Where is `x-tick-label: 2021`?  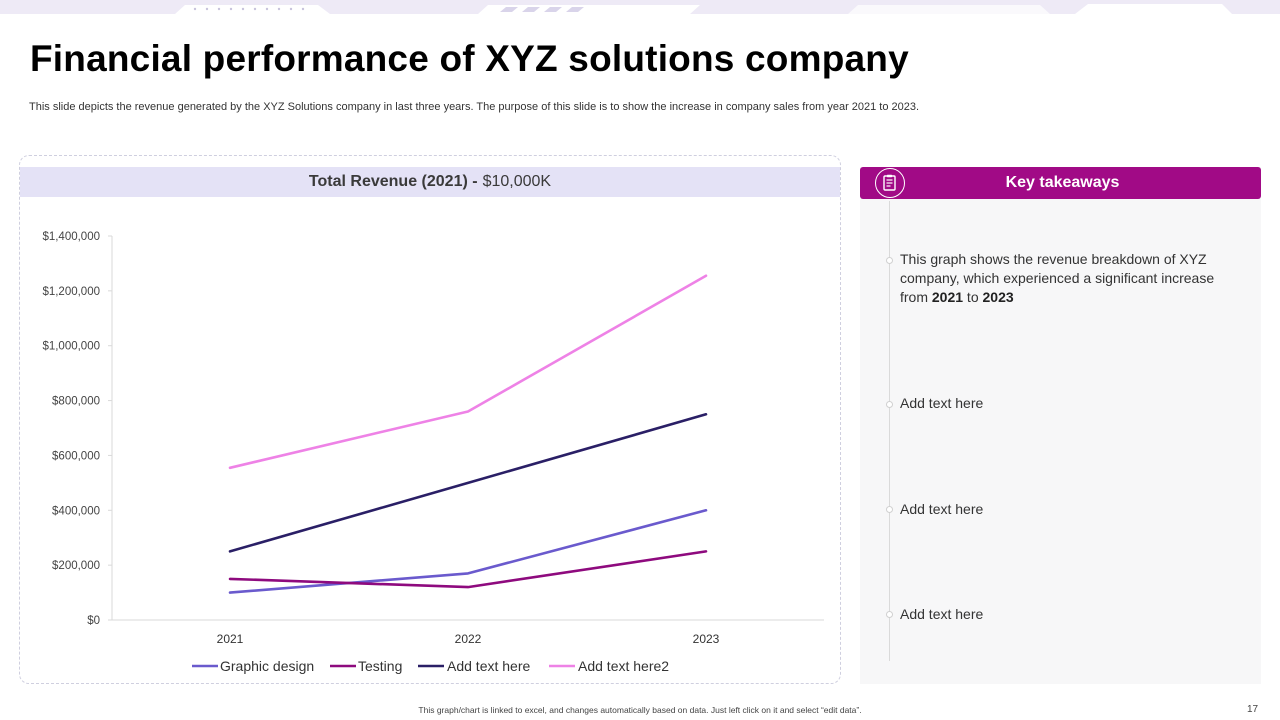
x-tick-label: 2021 is located at coordinates (230, 639).